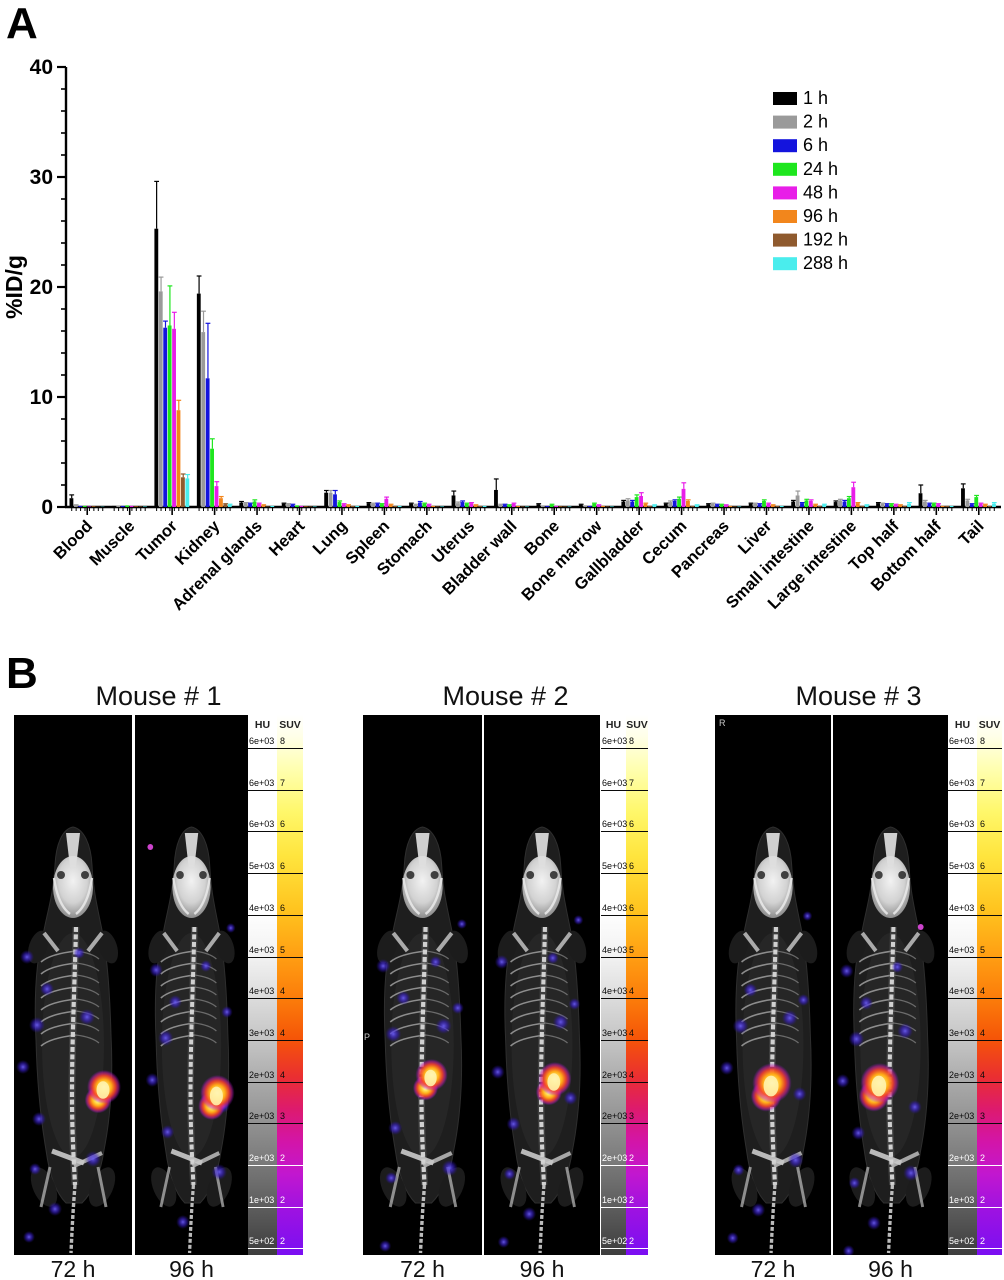  Describe the element at coordinates (484, 506) in the screenshot. I see `bar-288h-uterus` at that location.